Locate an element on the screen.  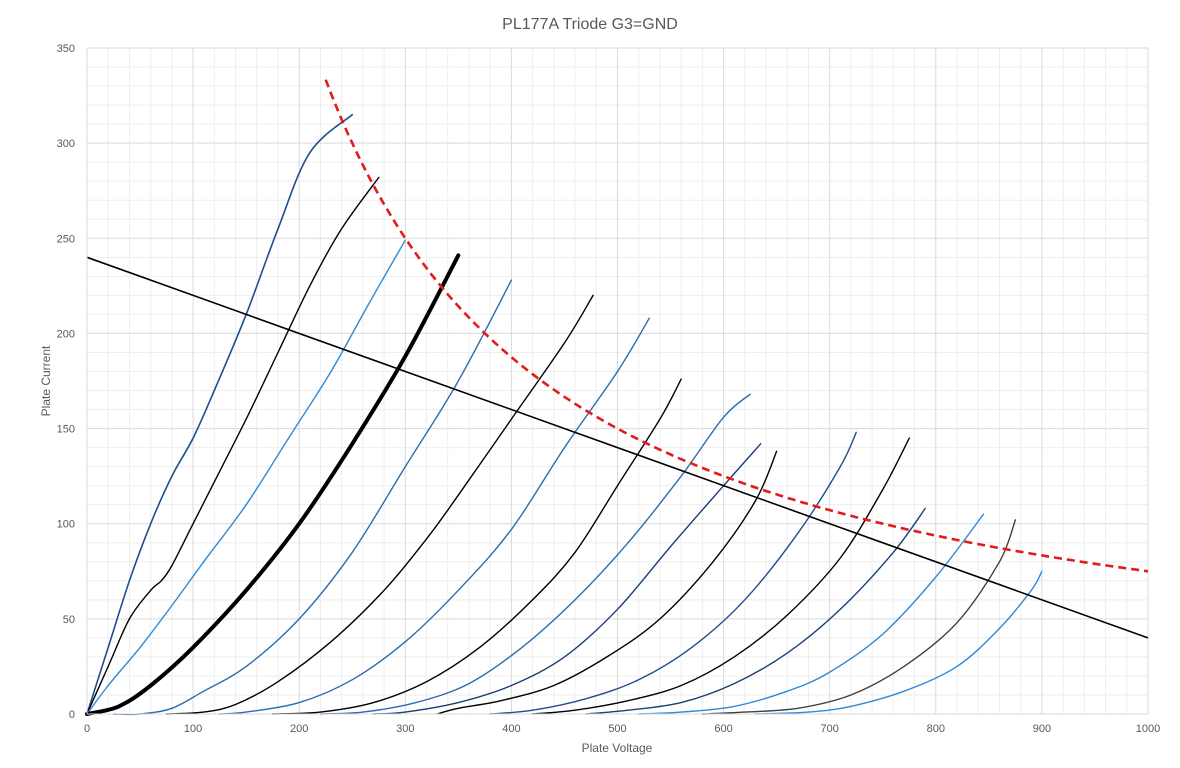
y-tick-label: 150 is located at coordinates (66, 430).